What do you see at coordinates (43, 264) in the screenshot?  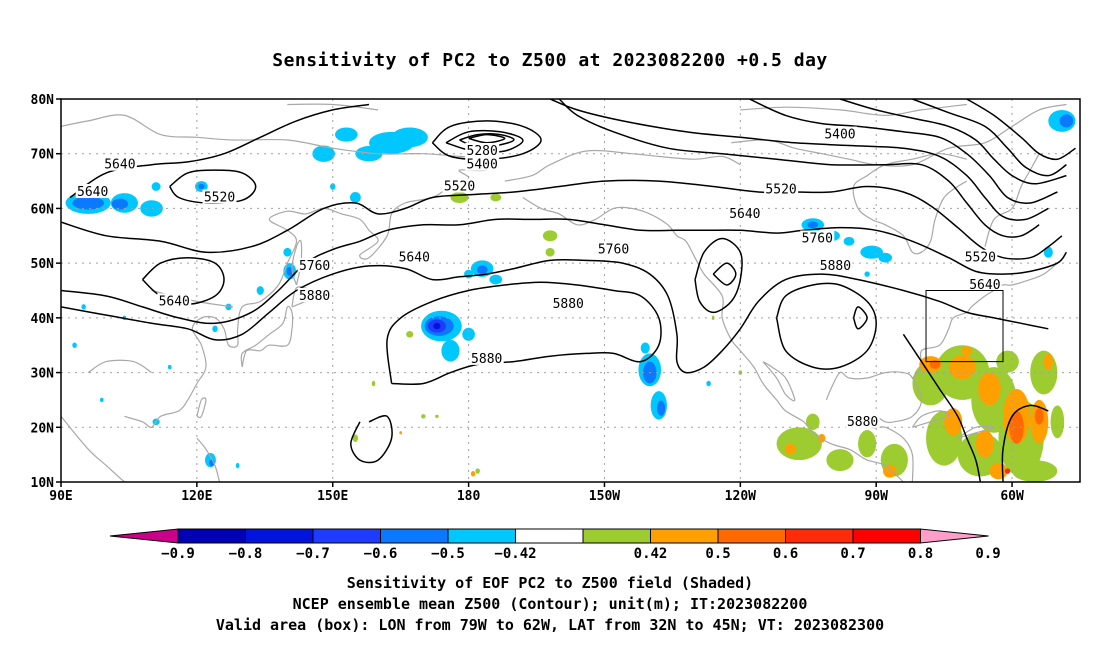 I see `lat-label: 50N` at bounding box center [43, 264].